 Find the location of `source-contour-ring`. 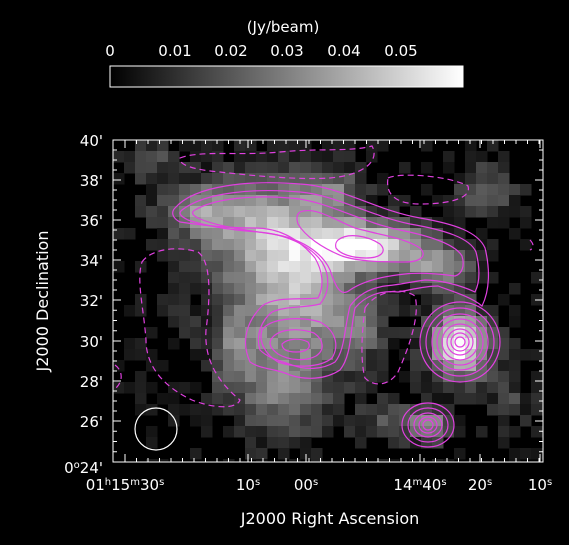

source-contour-ring is located at coordinates (460, 342).